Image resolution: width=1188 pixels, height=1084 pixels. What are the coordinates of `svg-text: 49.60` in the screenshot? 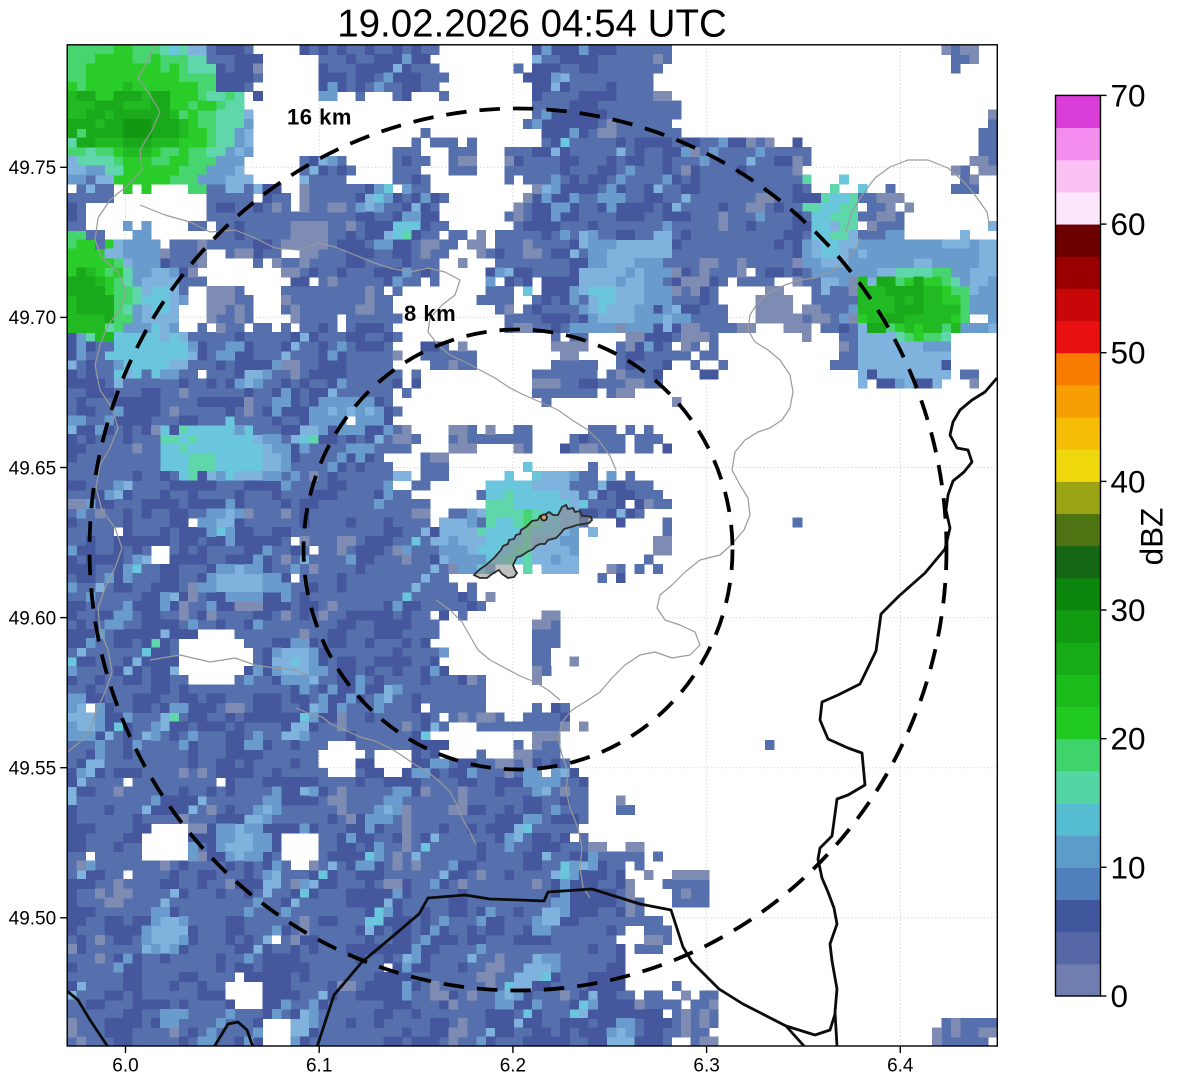 It's located at (33, 618).